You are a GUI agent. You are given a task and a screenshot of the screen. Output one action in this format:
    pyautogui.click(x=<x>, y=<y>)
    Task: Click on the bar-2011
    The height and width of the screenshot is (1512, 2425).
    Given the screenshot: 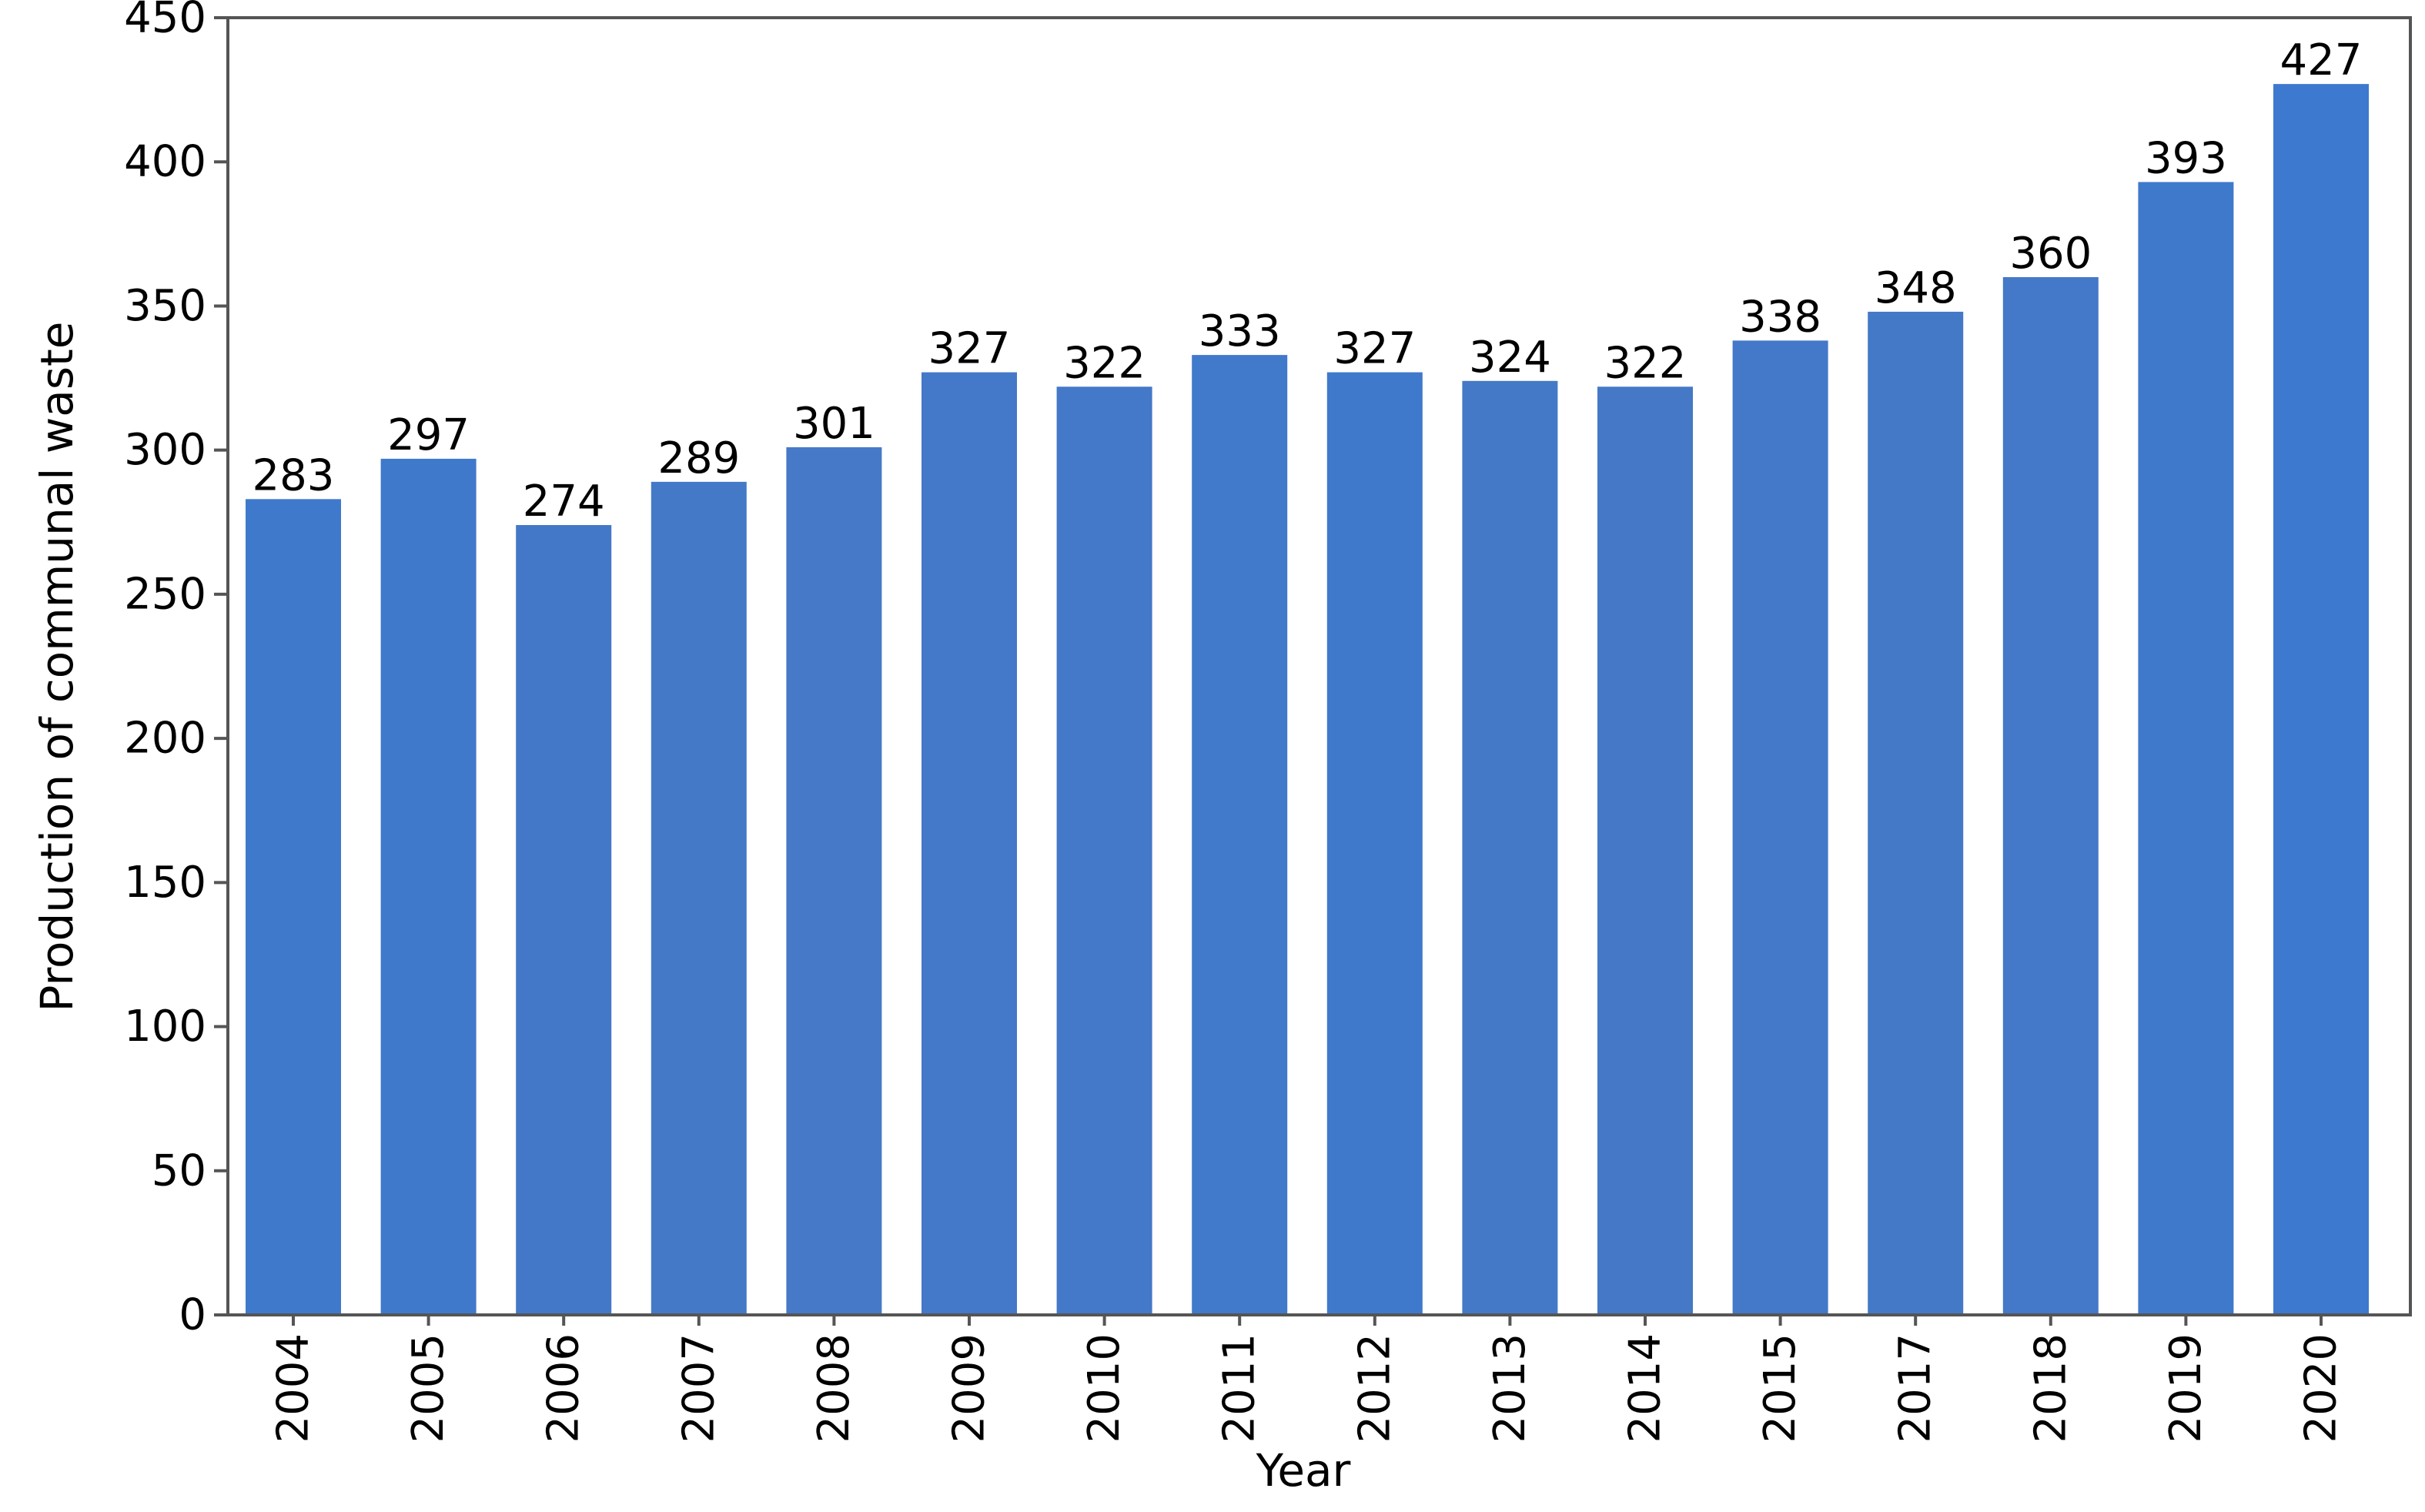 What is the action you would take?
    pyautogui.click(x=1240, y=835)
    